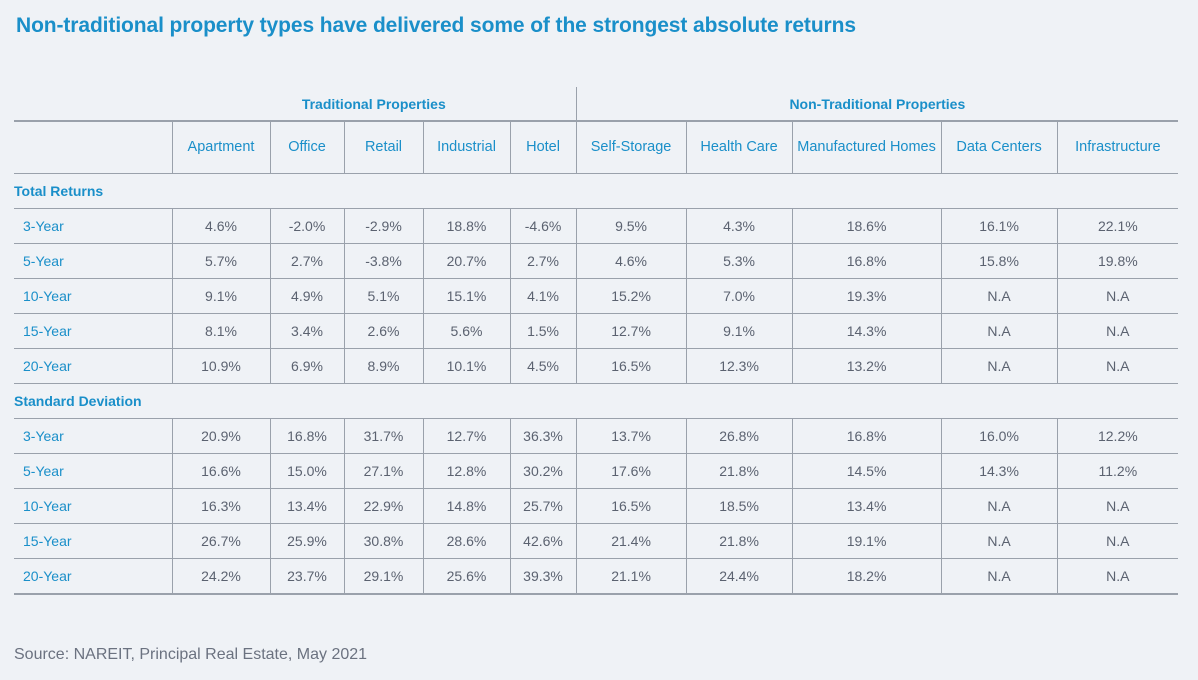  What do you see at coordinates (466, 366) in the screenshot?
I see `table-cell: 10.1%` at bounding box center [466, 366].